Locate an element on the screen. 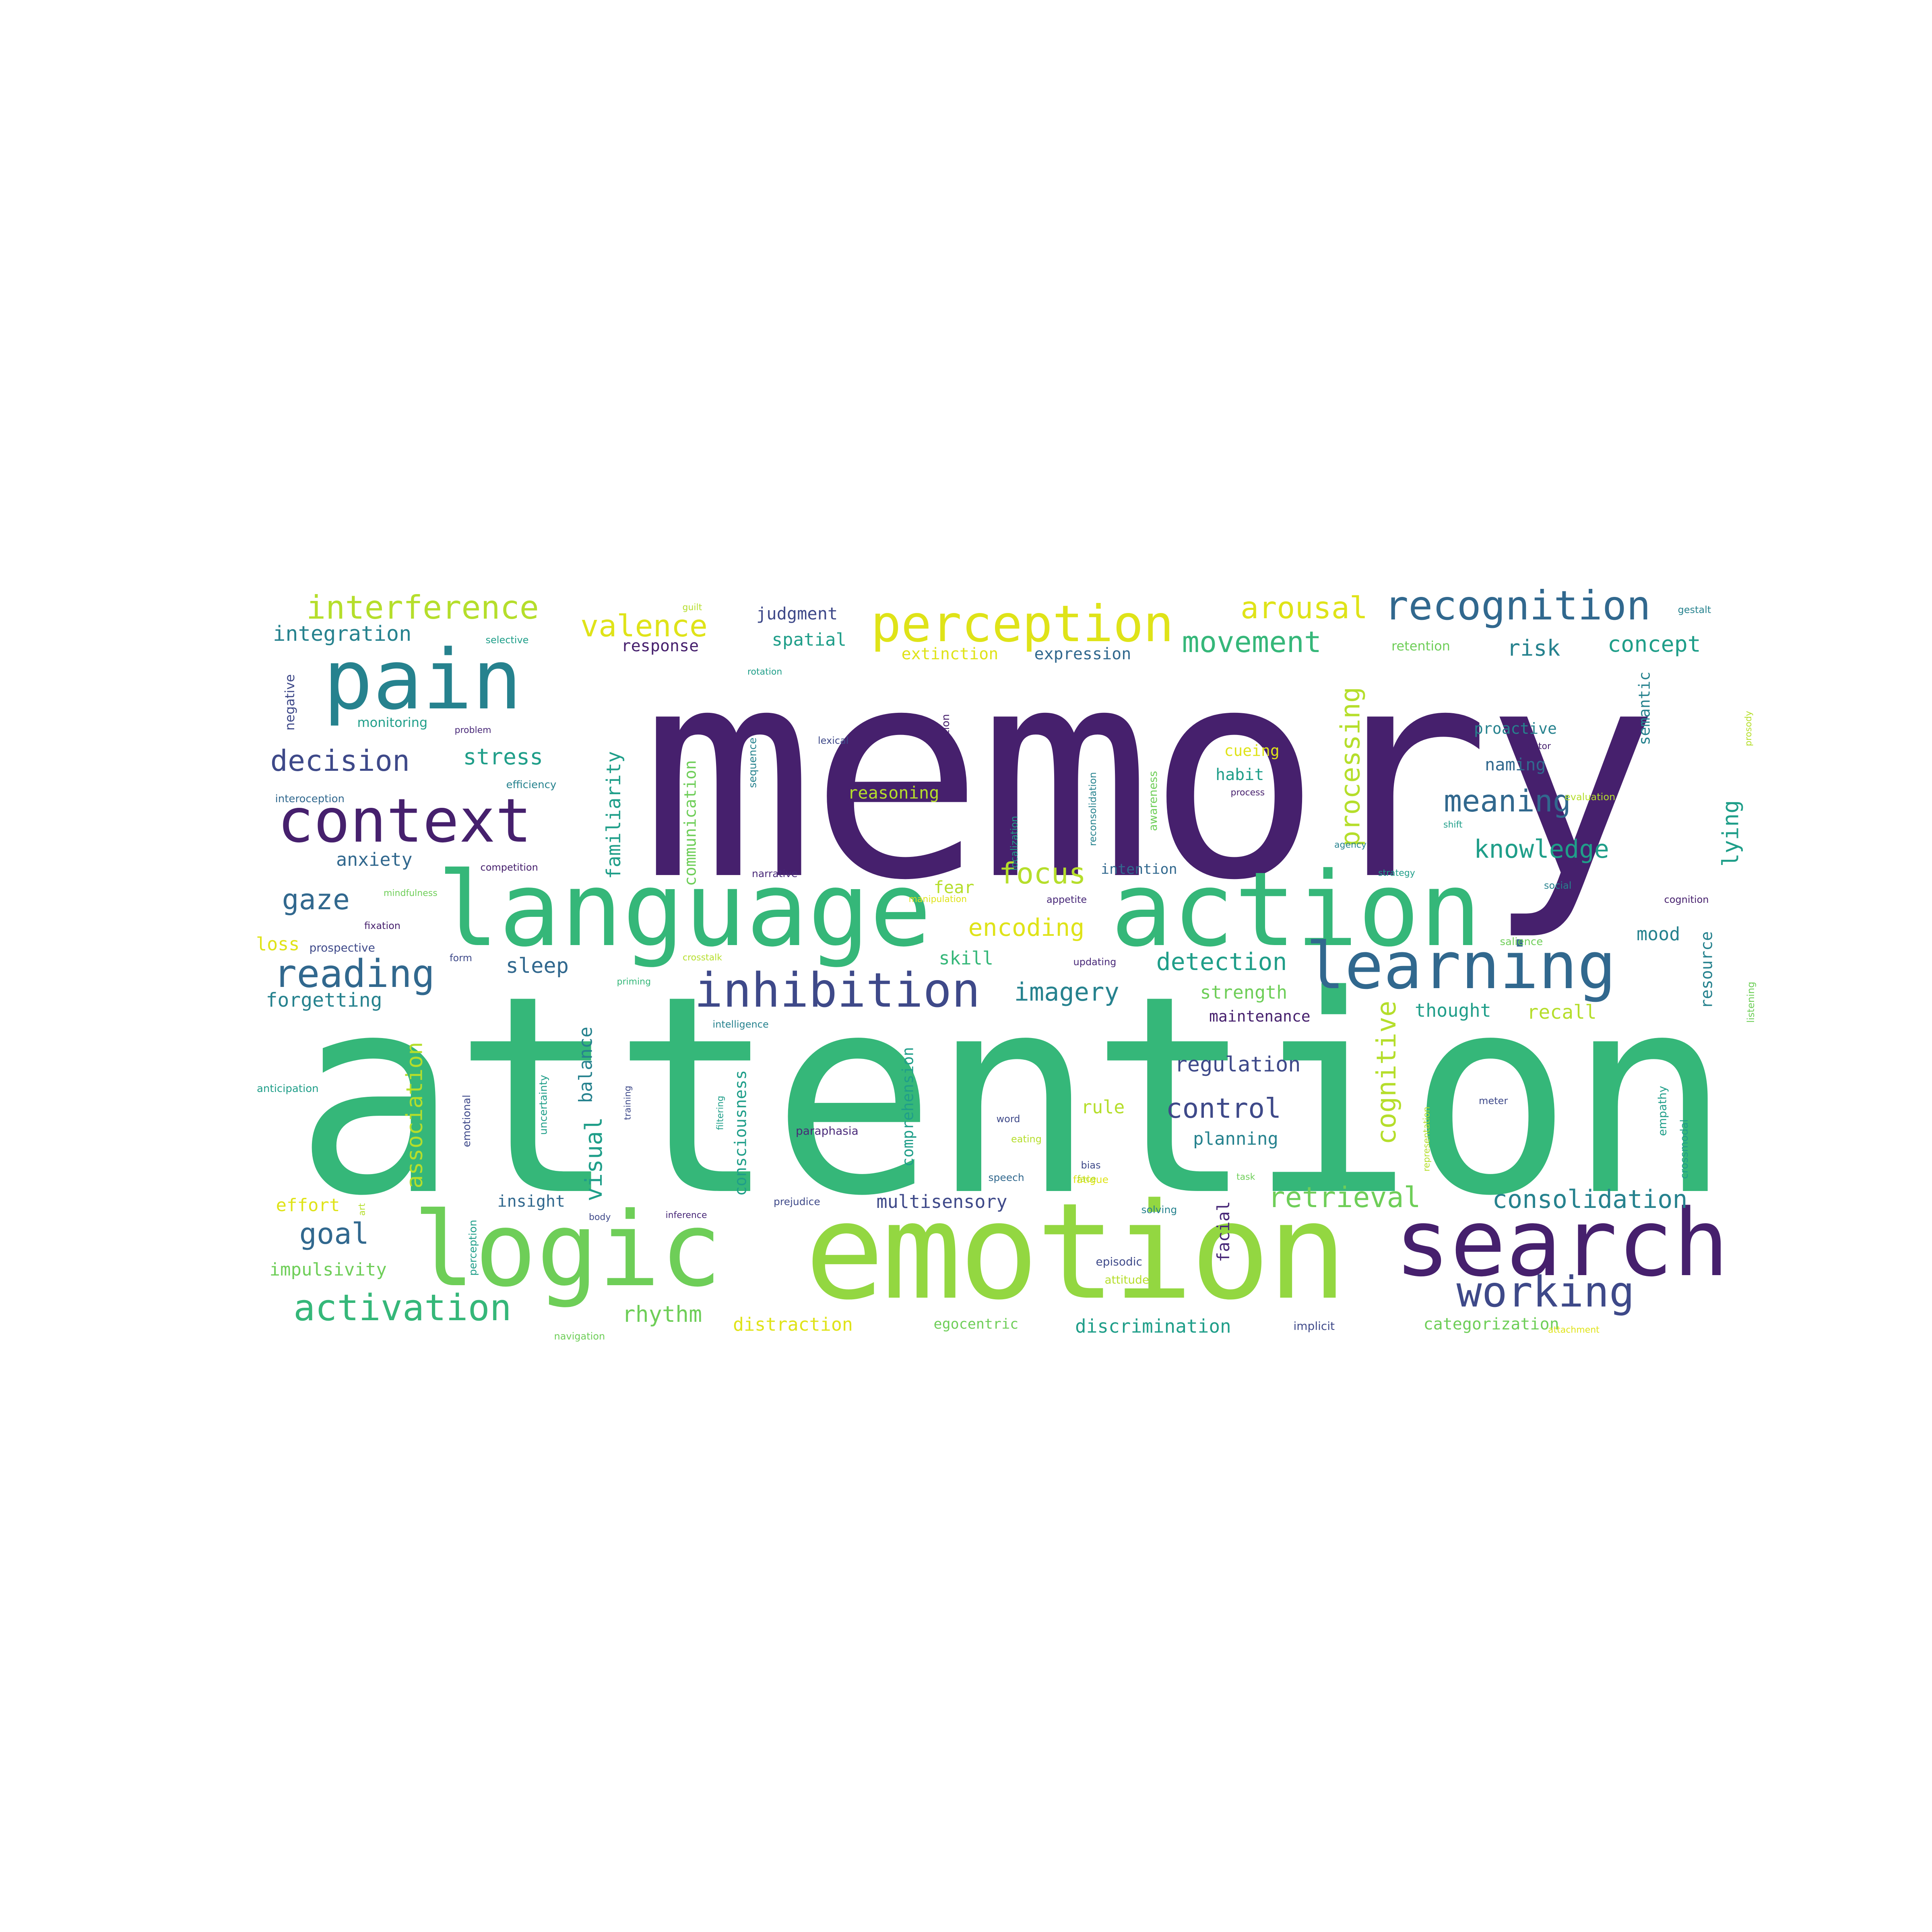  cloud-word: anticipation is located at coordinates (288, 1089).